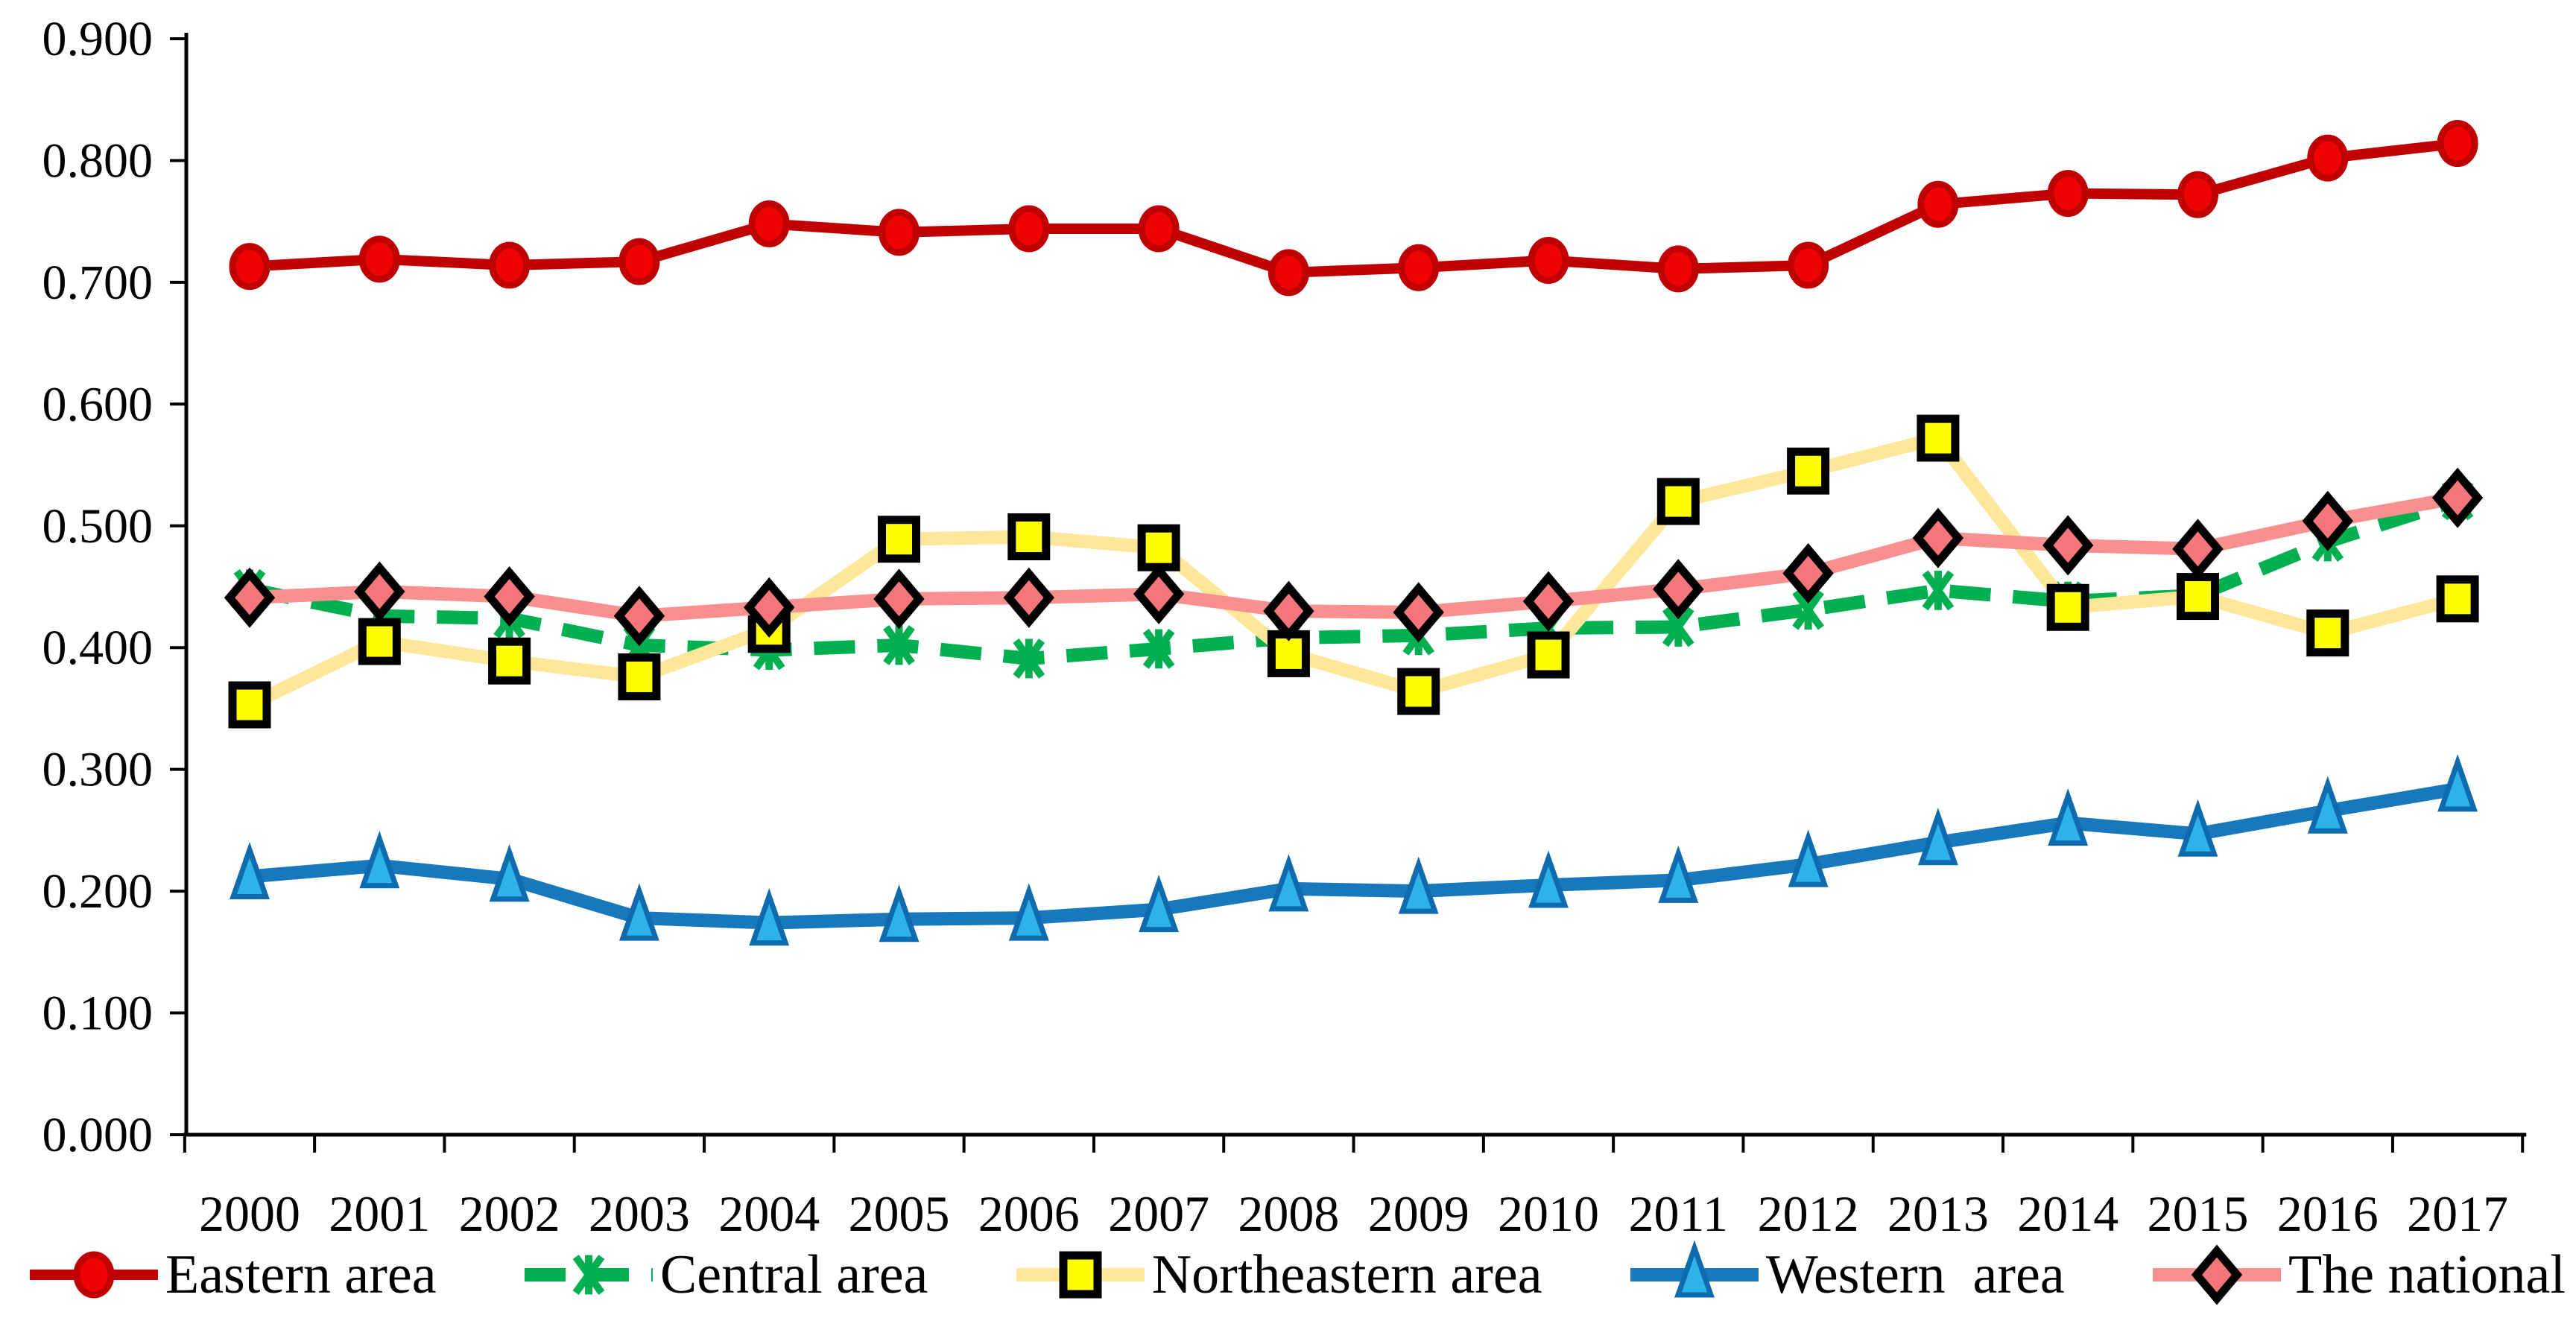 Image resolution: width=2576 pixels, height=1318 pixels. Describe the element at coordinates (98, 160) in the screenshot. I see `y-axis-tick-label: 0.800` at that location.